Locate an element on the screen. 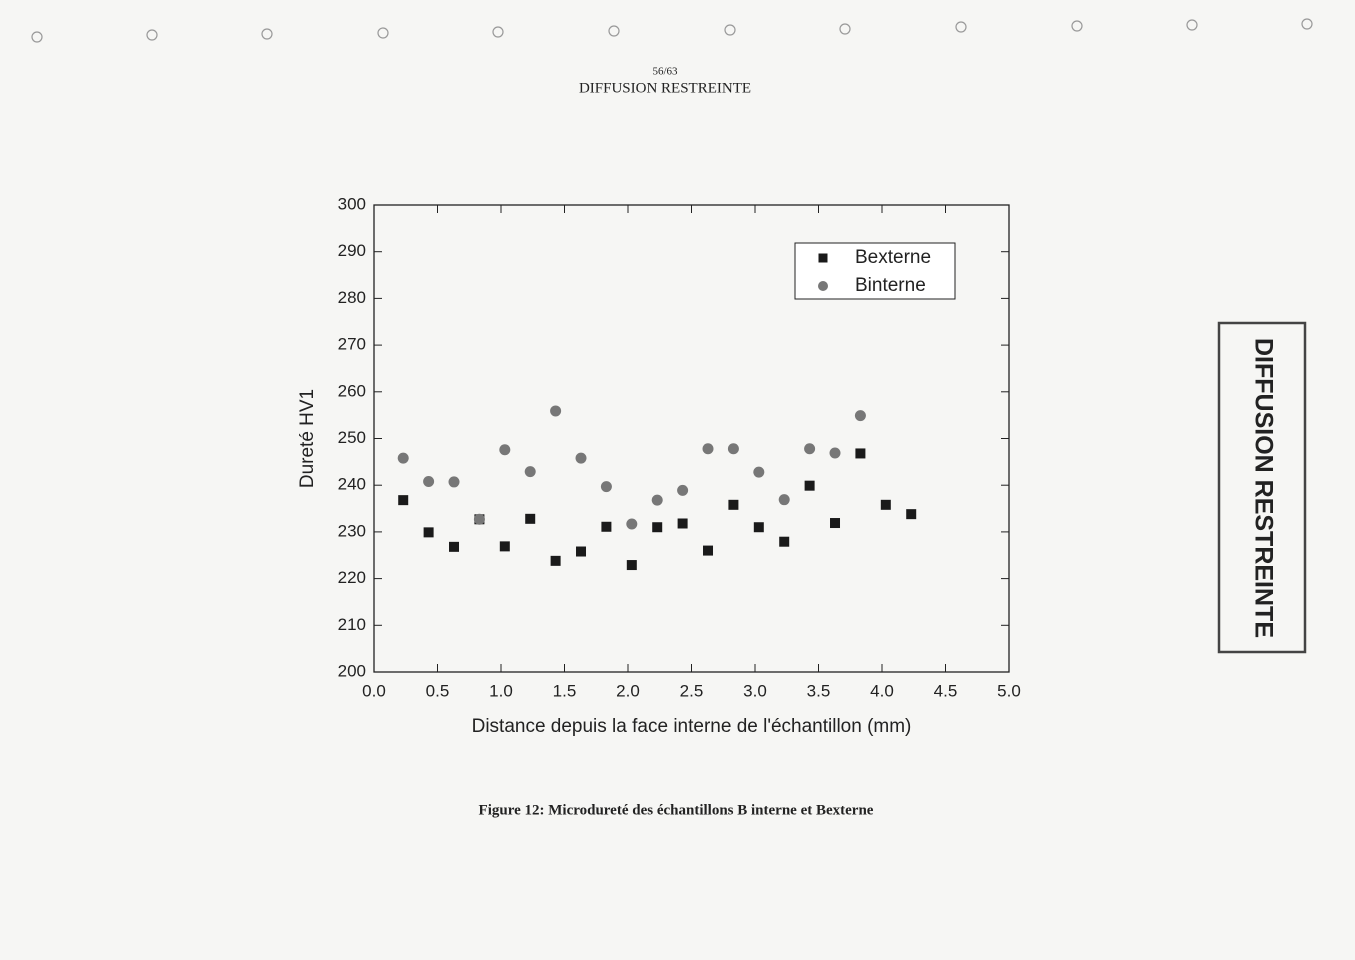 The image size is (1355, 960). y-tick-label: 280 is located at coordinates (352, 297).